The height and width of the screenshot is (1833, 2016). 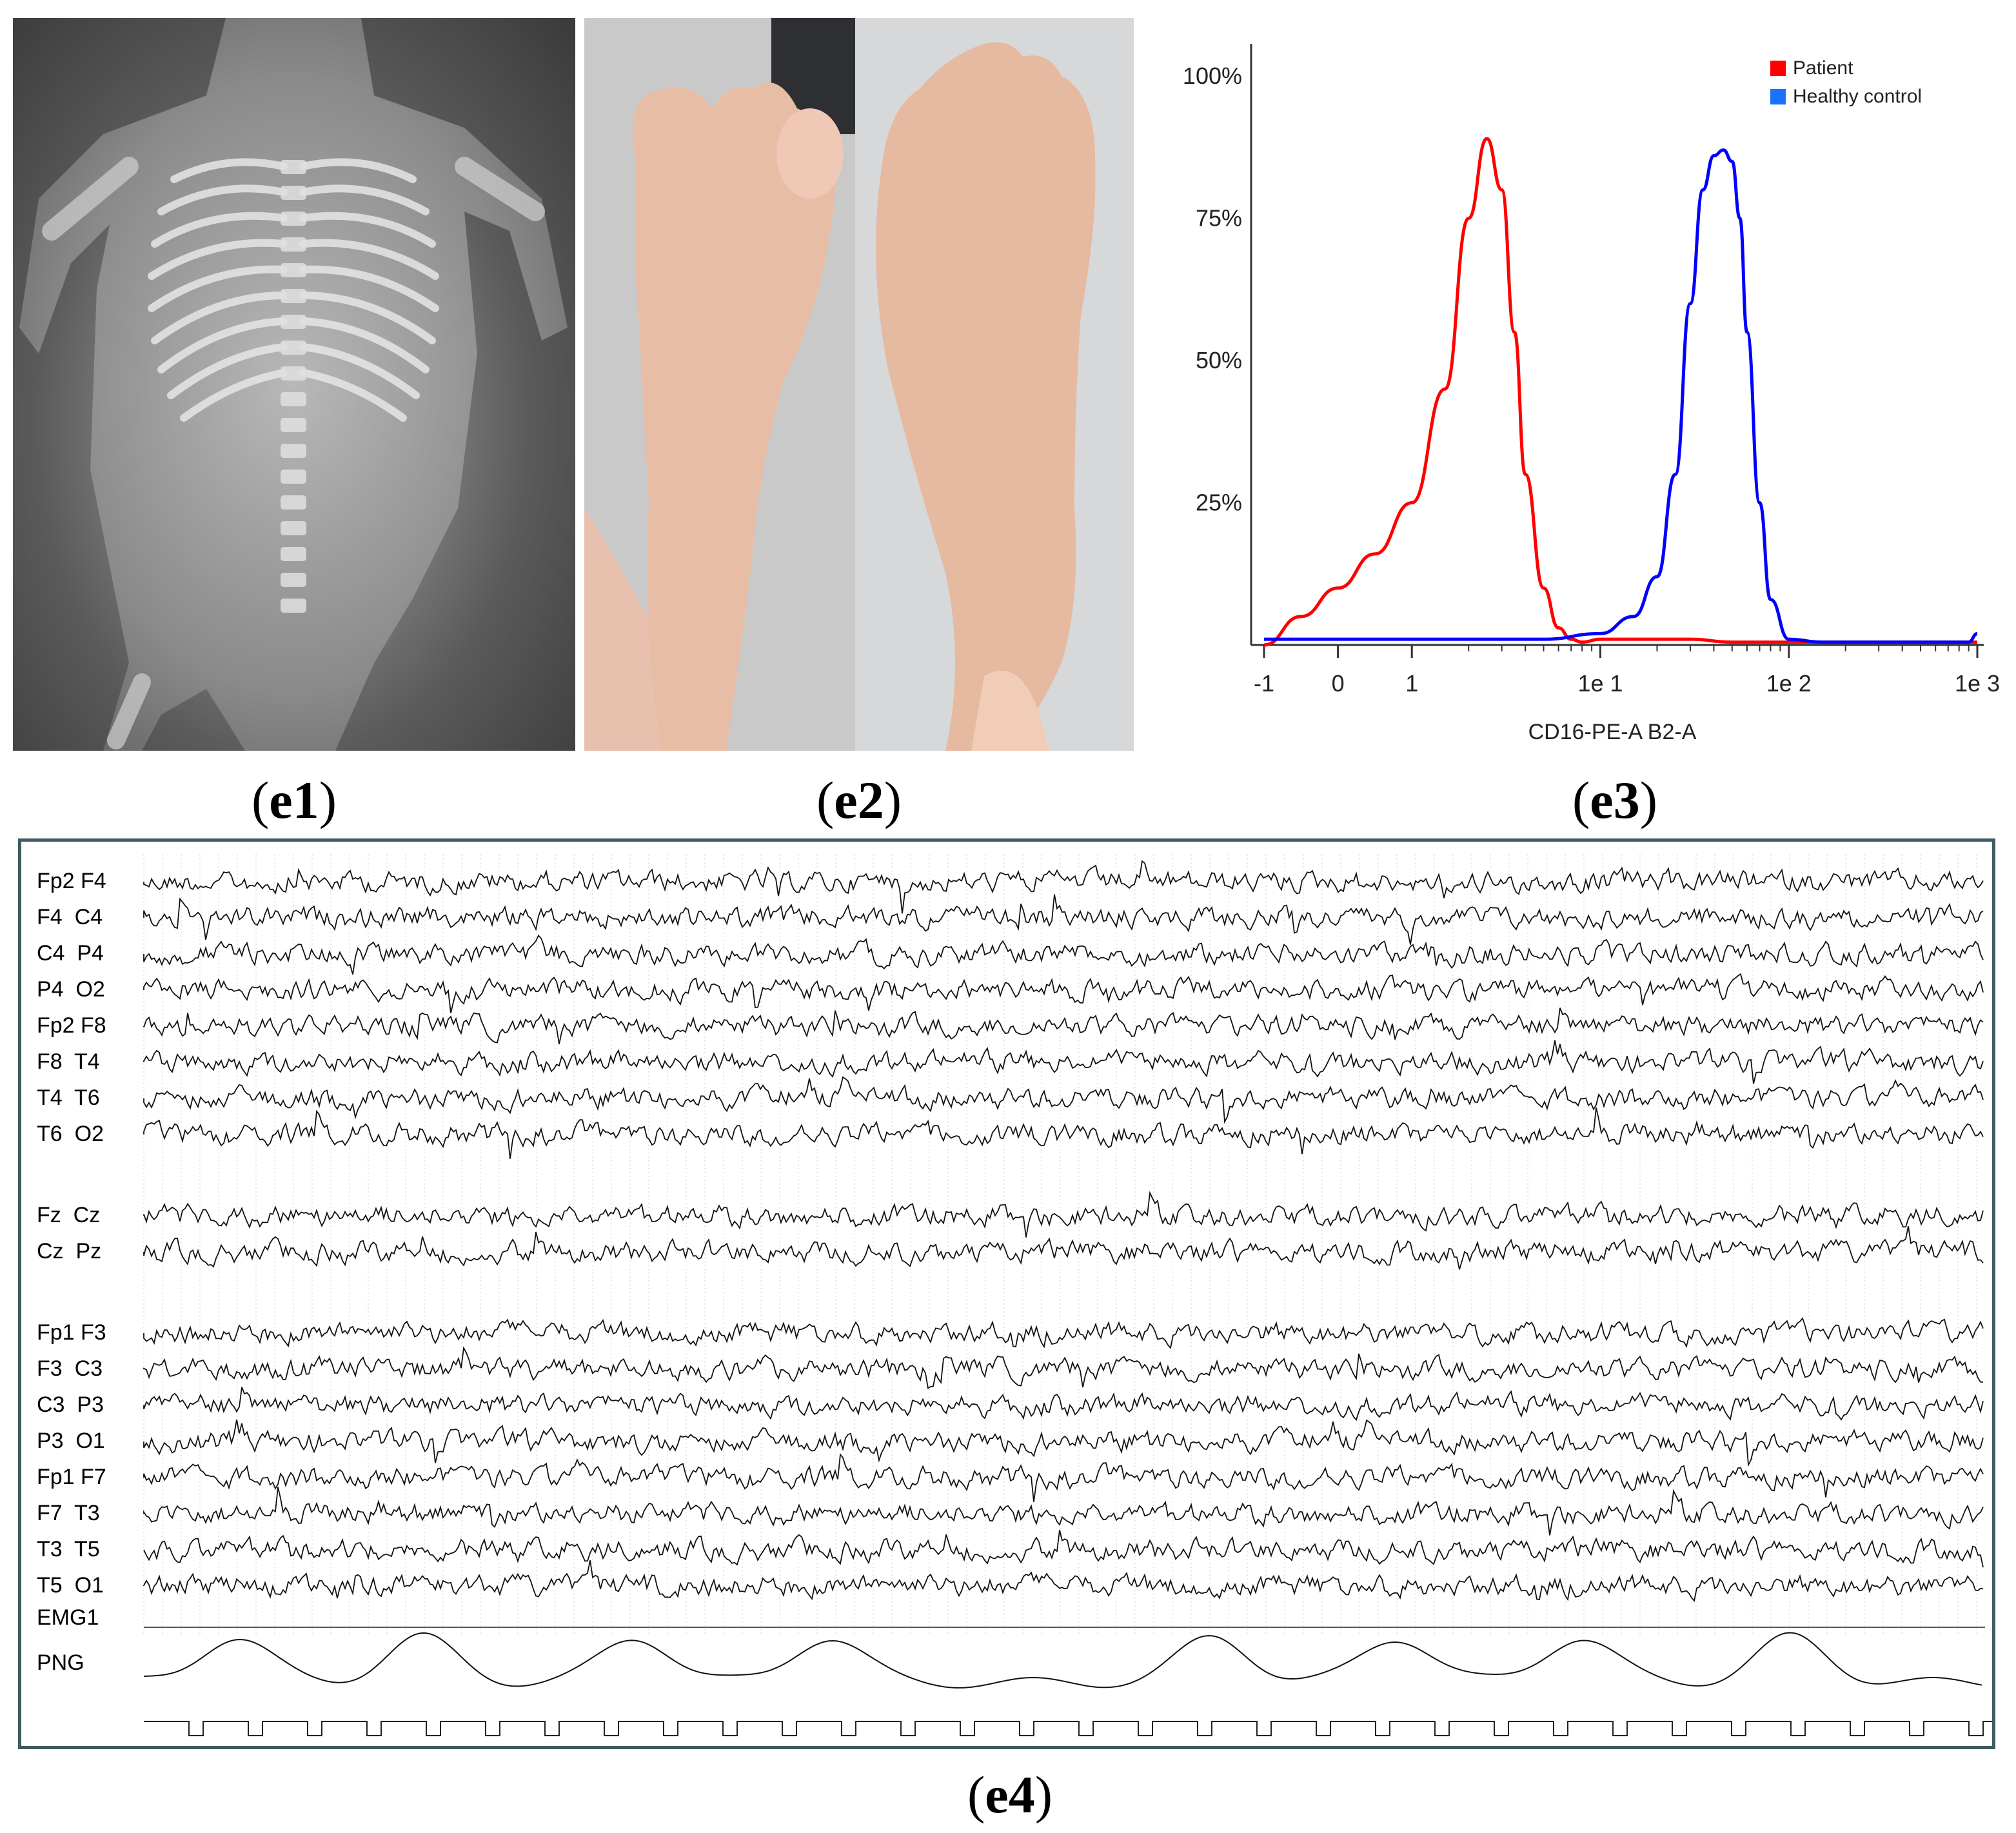 What do you see at coordinates (70, 1404) in the screenshot?
I see `eeg-channel-label: C3 P3` at bounding box center [70, 1404].